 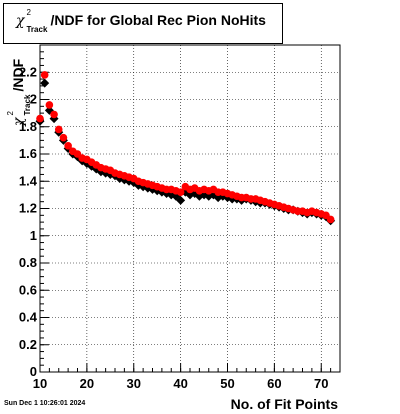 What do you see at coordinates (284, 404) in the screenshot?
I see `x-axis-label: No. of Fit Points` at bounding box center [284, 404].